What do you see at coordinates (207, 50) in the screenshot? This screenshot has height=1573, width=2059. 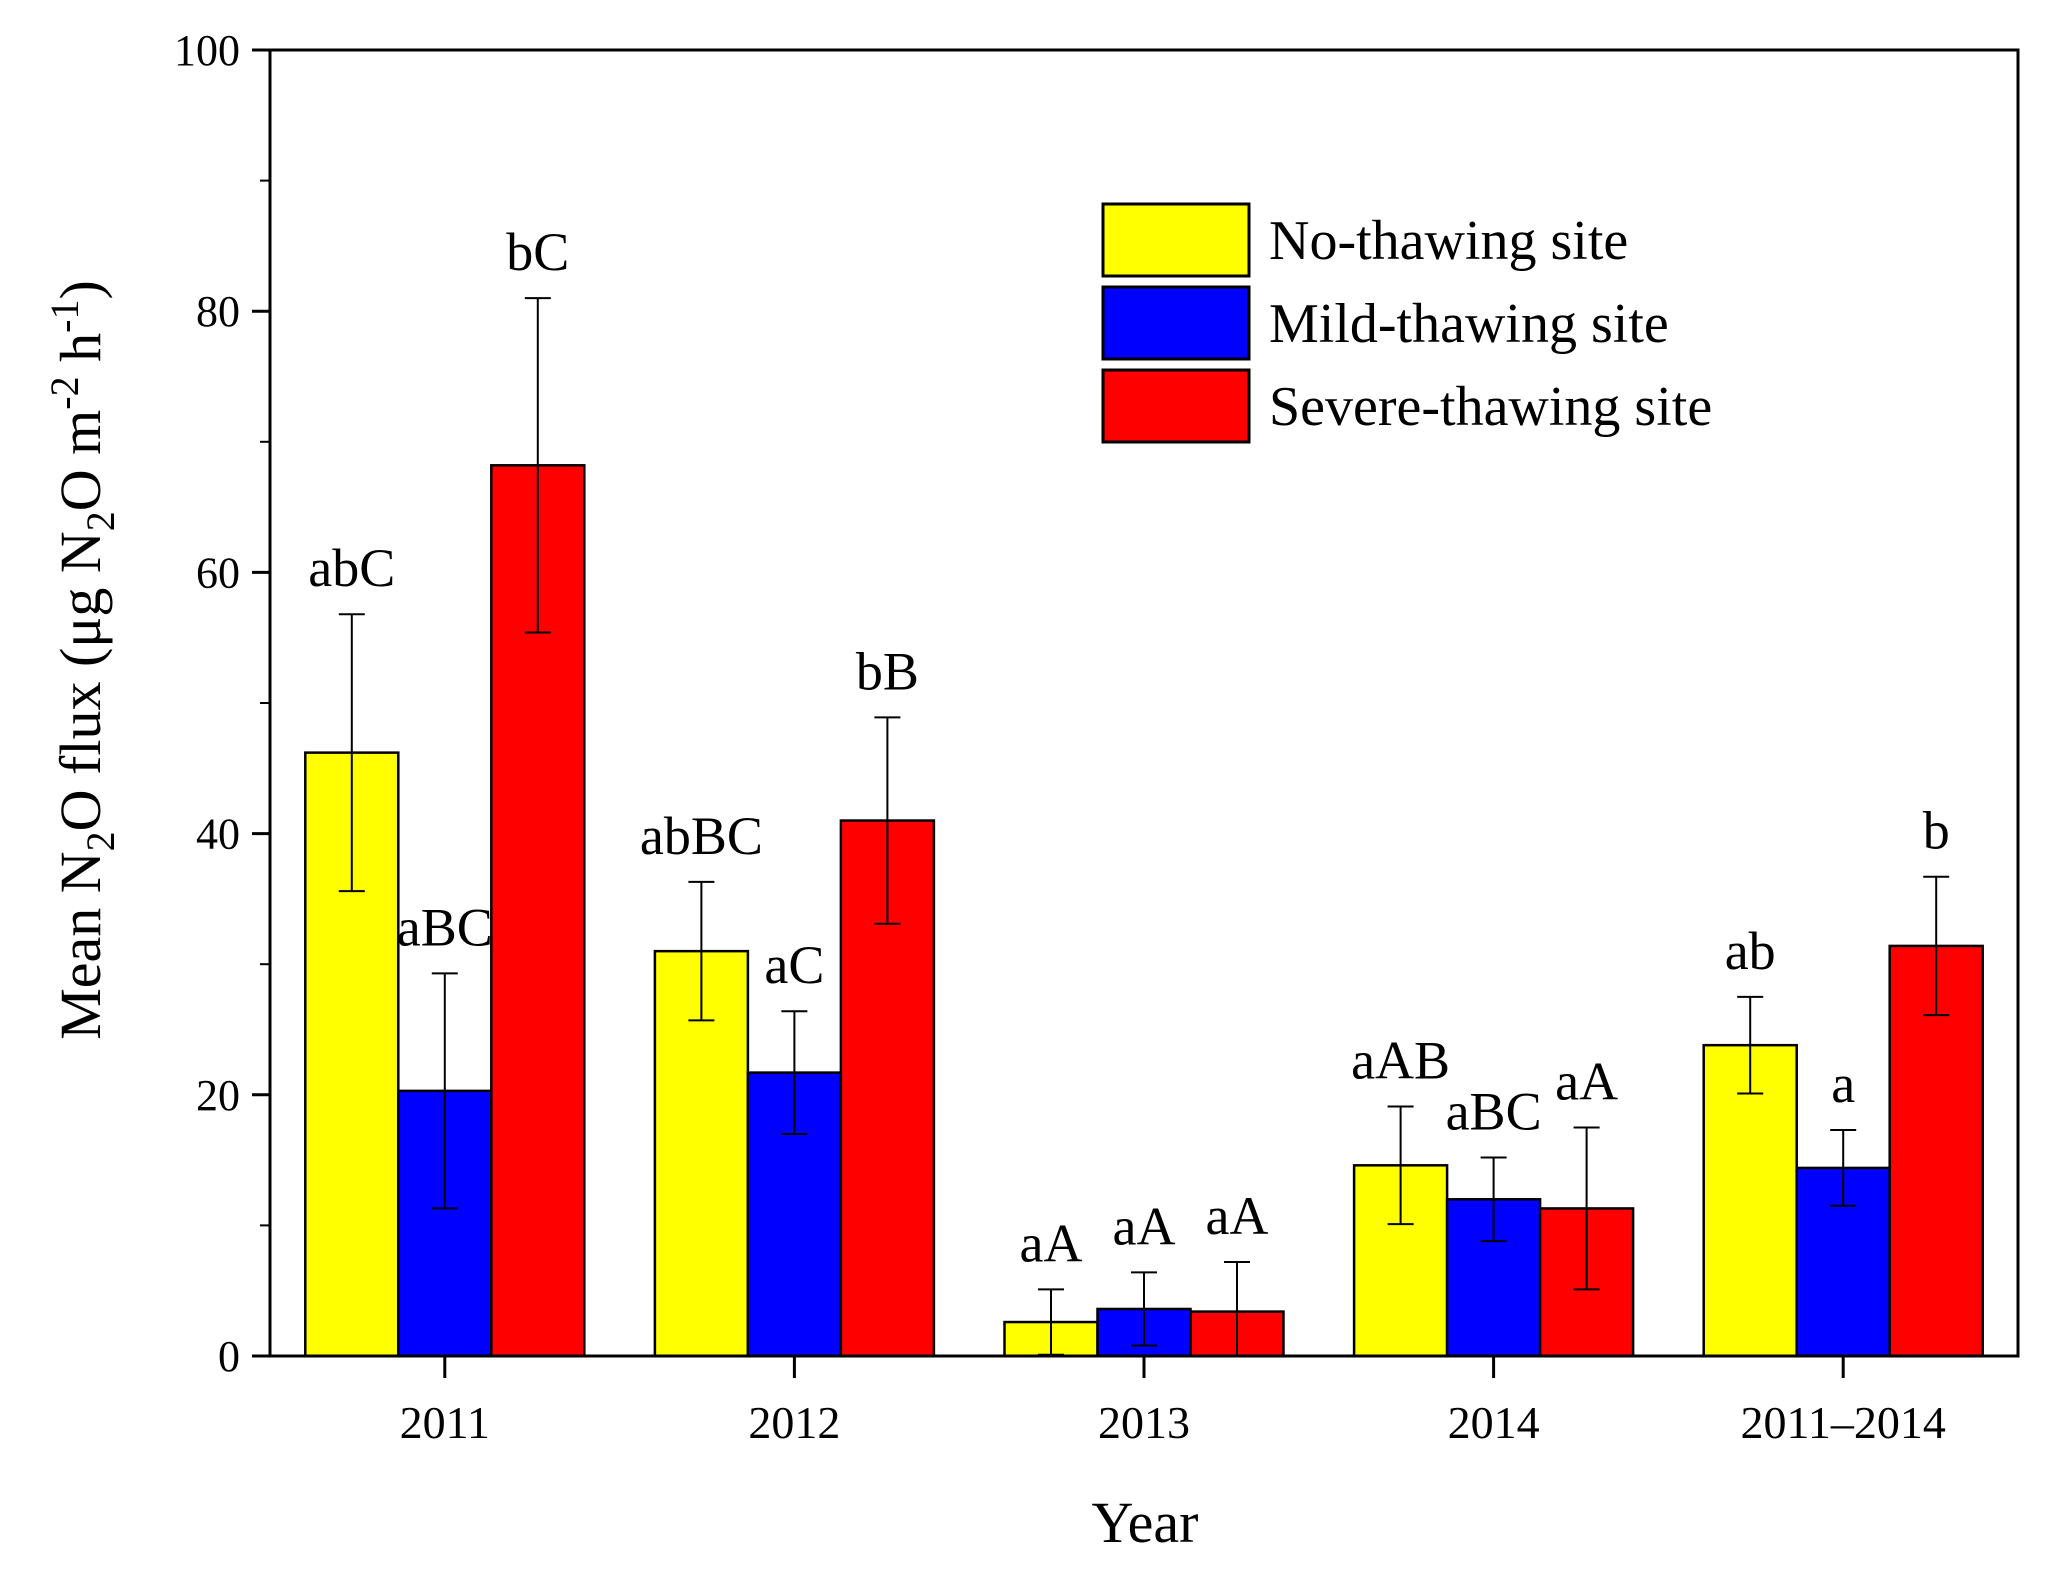 I see `y-tick-label-6: 100` at bounding box center [207, 50].